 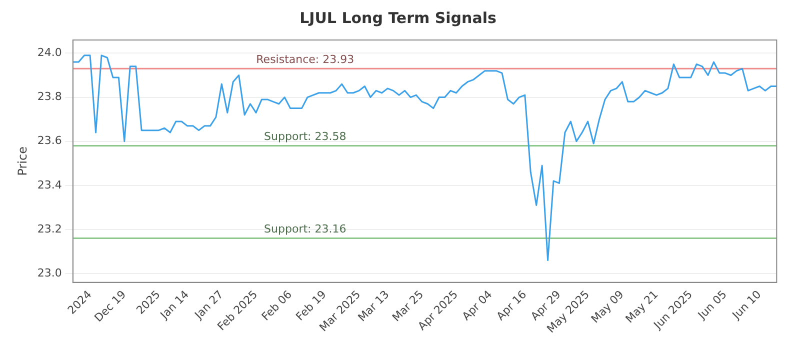 What do you see at coordinates (276, 306) in the screenshot?
I see `x-tick-label: Feb 06` at bounding box center [276, 306].